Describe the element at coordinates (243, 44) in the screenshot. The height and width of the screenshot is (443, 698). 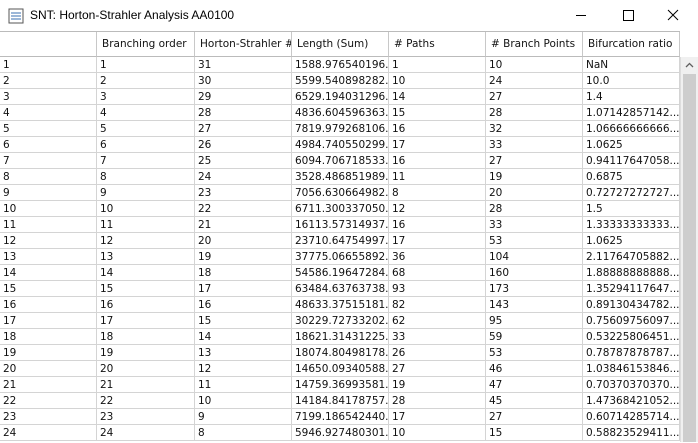
I see `column-header: Horton-Strahler #` at that location.